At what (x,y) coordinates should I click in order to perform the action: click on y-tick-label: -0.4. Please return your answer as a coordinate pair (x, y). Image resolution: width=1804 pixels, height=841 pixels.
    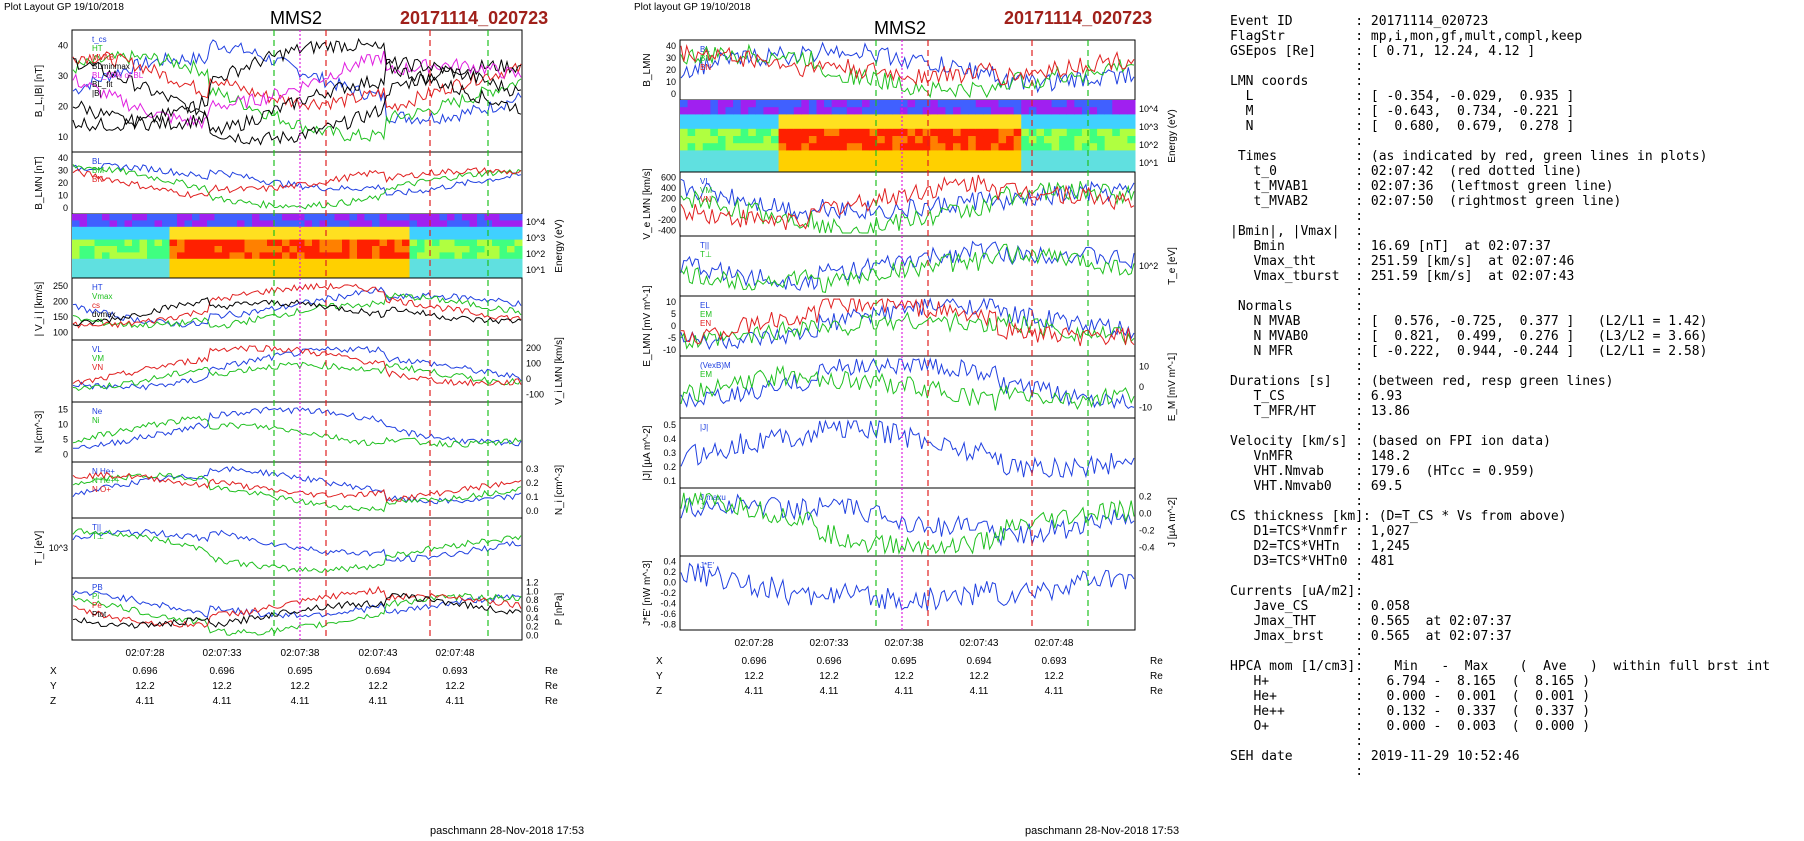
    Looking at the image, I should click on (1147, 548).